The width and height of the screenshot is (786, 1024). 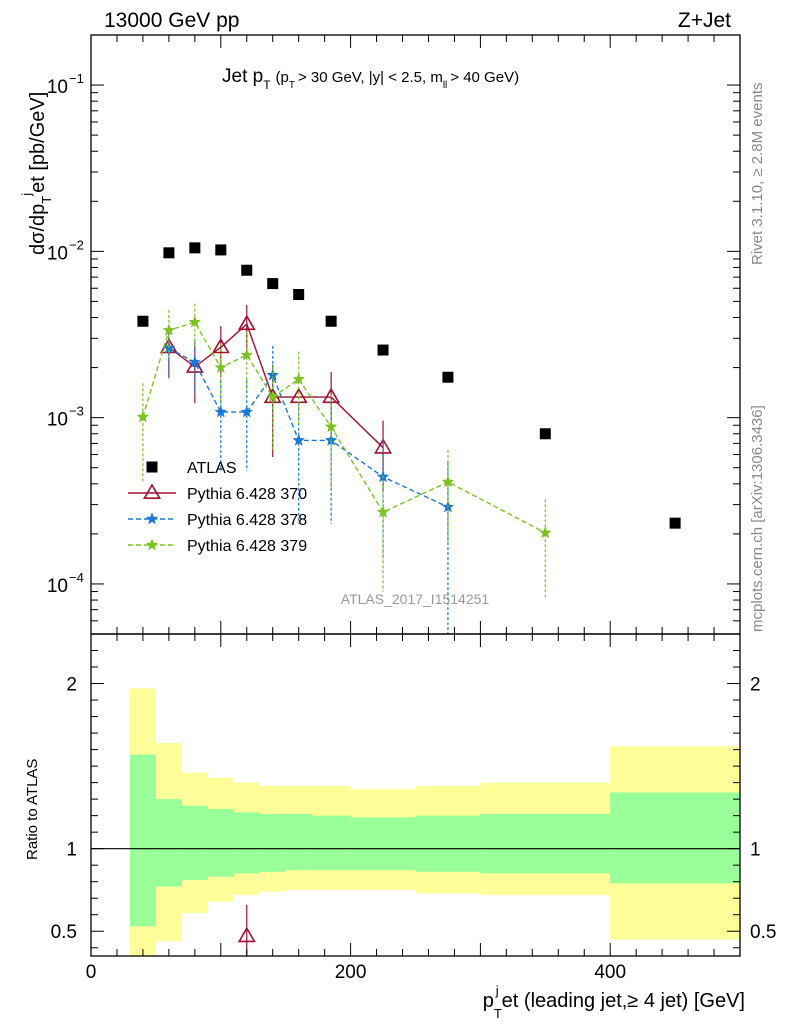 I want to click on rivet-label: Rivet 3.1.10, ≥ 2.8M events, so click(x=757, y=174).